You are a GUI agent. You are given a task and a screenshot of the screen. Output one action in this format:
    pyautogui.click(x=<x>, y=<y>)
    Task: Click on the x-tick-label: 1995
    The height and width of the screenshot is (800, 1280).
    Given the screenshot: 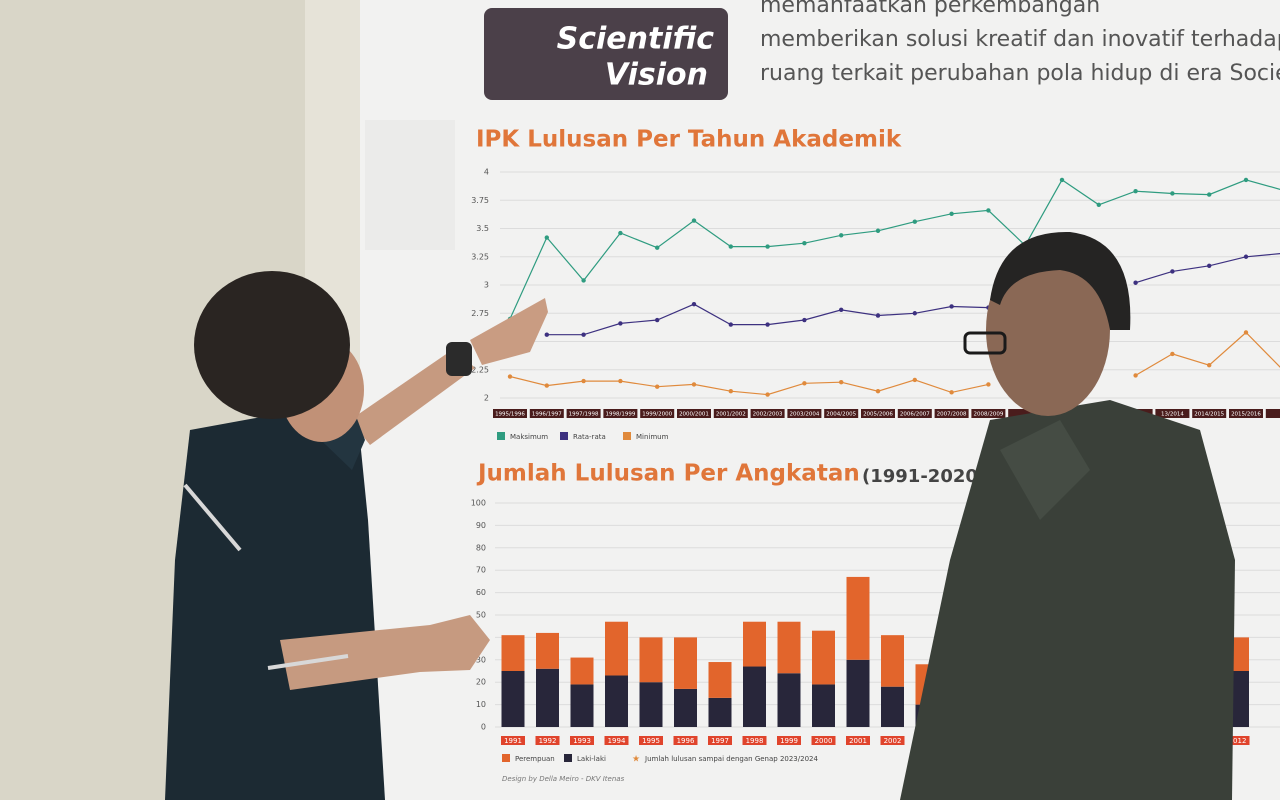 What is the action you would take?
    pyautogui.click(x=651, y=741)
    